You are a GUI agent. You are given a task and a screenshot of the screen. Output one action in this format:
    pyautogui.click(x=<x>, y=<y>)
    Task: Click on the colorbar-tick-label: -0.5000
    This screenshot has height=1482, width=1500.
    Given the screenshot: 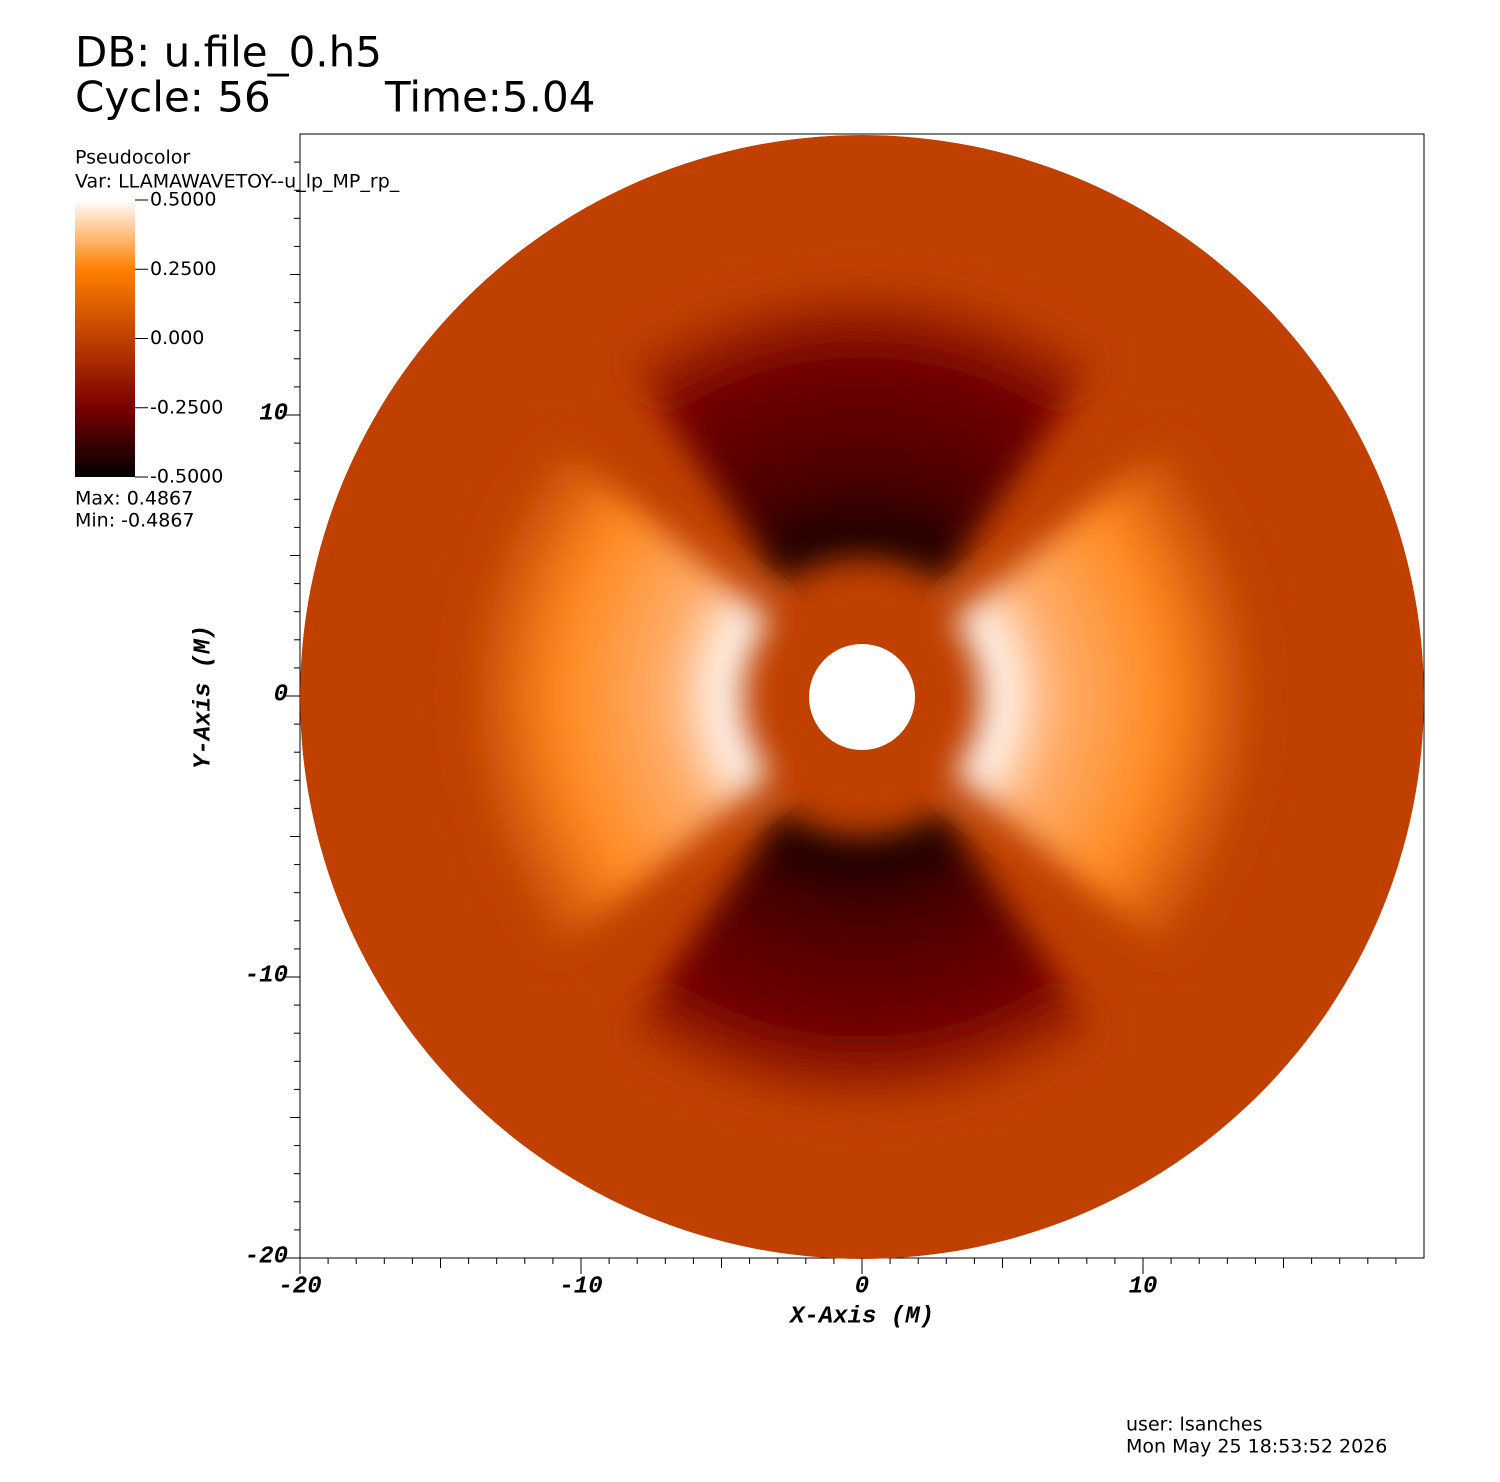 What is the action you would take?
    pyautogui.click(x=186, y=477)
    